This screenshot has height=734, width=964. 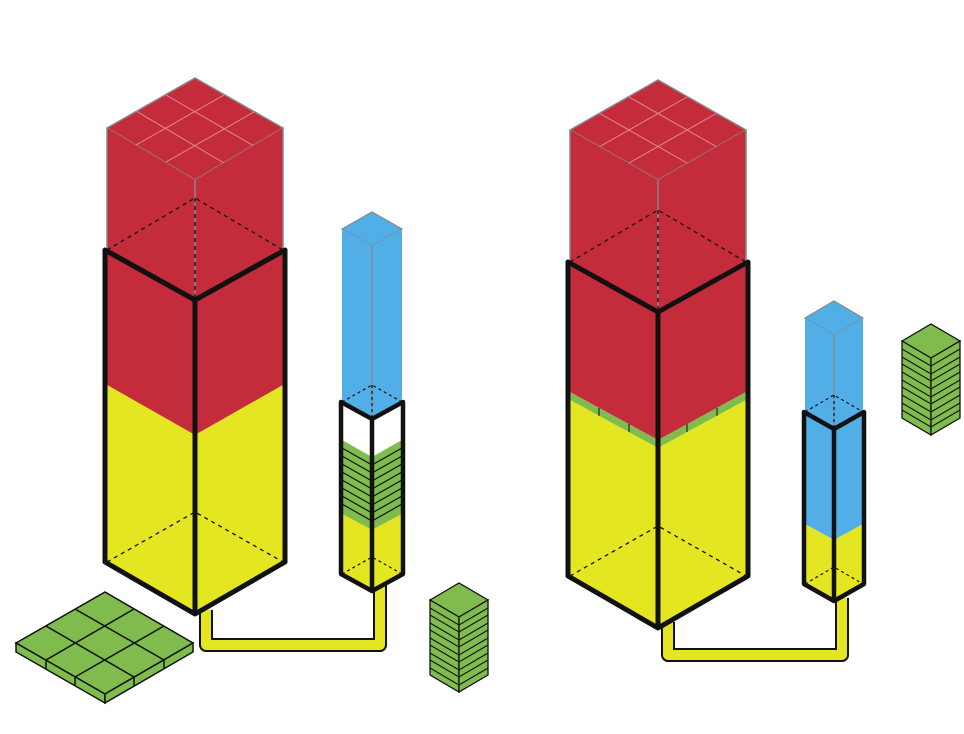 What do you see at coordinates (834, 452) in the screenshot?
I see `right-narrow-column` at bounding box center [834, 452].